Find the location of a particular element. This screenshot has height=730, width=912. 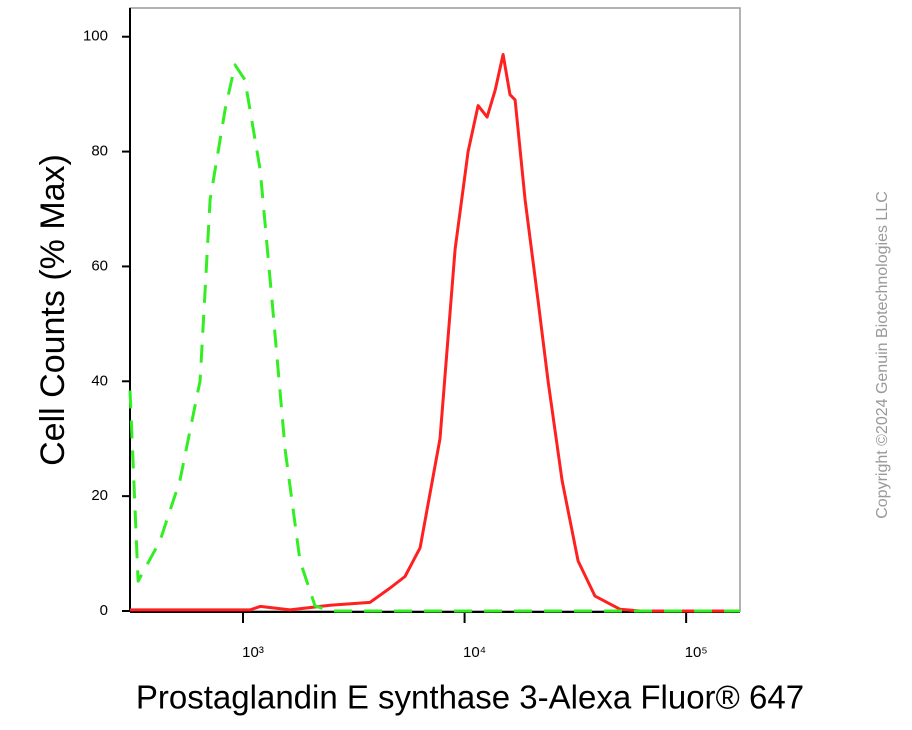

y-axis-label: Cell Counts (% Max) is located at coordinates (53, 310).